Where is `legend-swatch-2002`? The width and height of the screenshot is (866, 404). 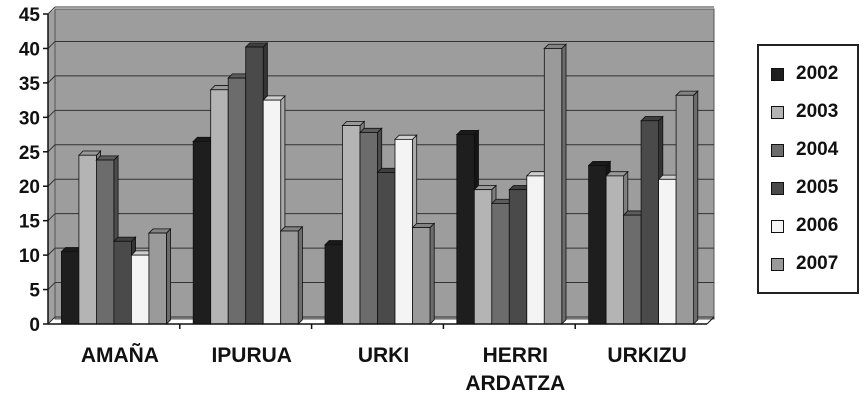 legend-swatch-2002 is located at coordinates (777, 74).